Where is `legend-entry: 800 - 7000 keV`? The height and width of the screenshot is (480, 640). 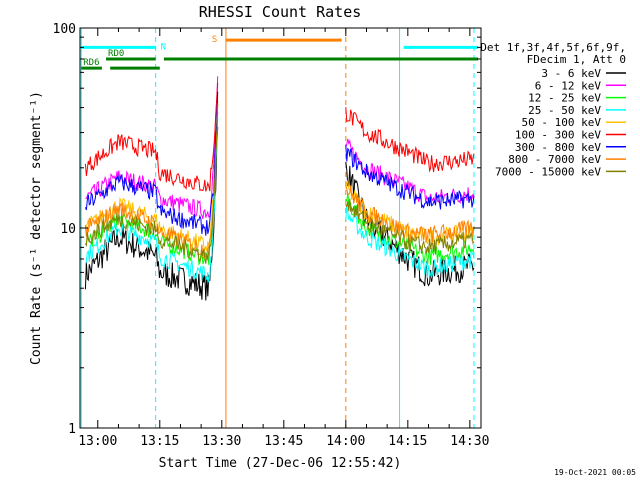
legend-entry: 800 - 7000 keV is located at coordinates (554, 159).